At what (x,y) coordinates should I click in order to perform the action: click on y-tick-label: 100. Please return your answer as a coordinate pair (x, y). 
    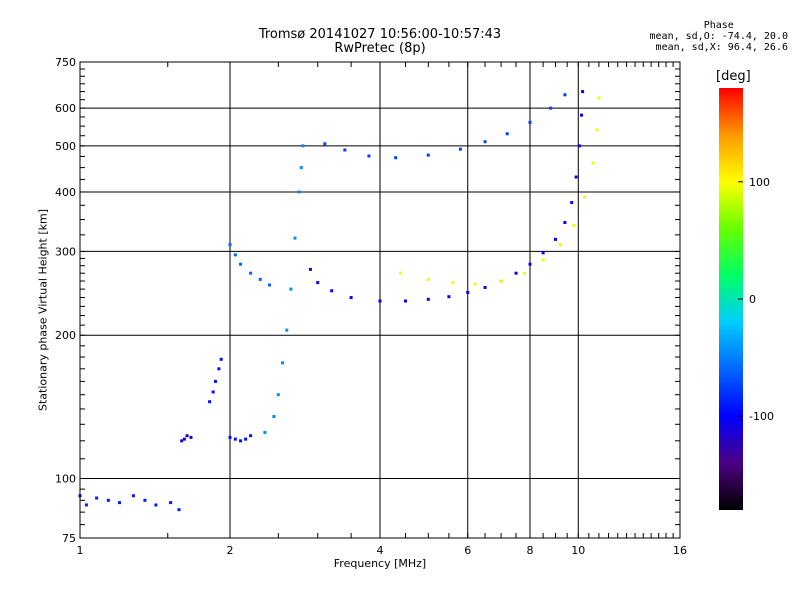
    Looking at the image, I should click on (65, 479).